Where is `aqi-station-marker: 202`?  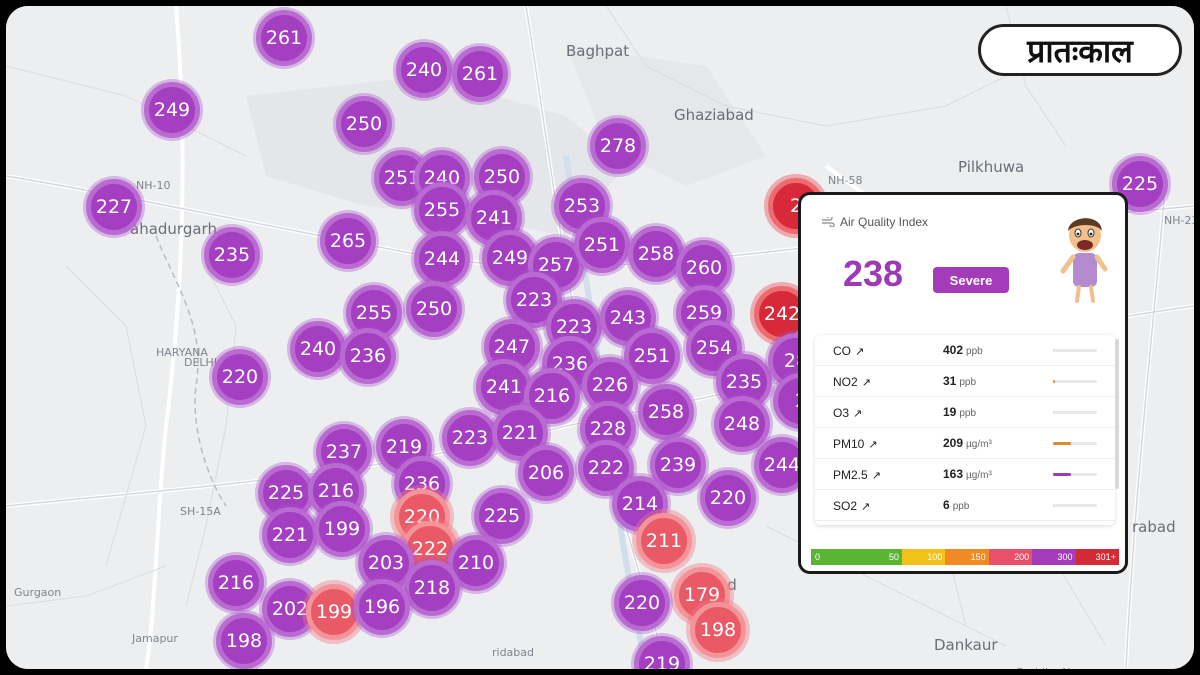 aqi-station-marker: 202 is located at coordinates (290, 609).